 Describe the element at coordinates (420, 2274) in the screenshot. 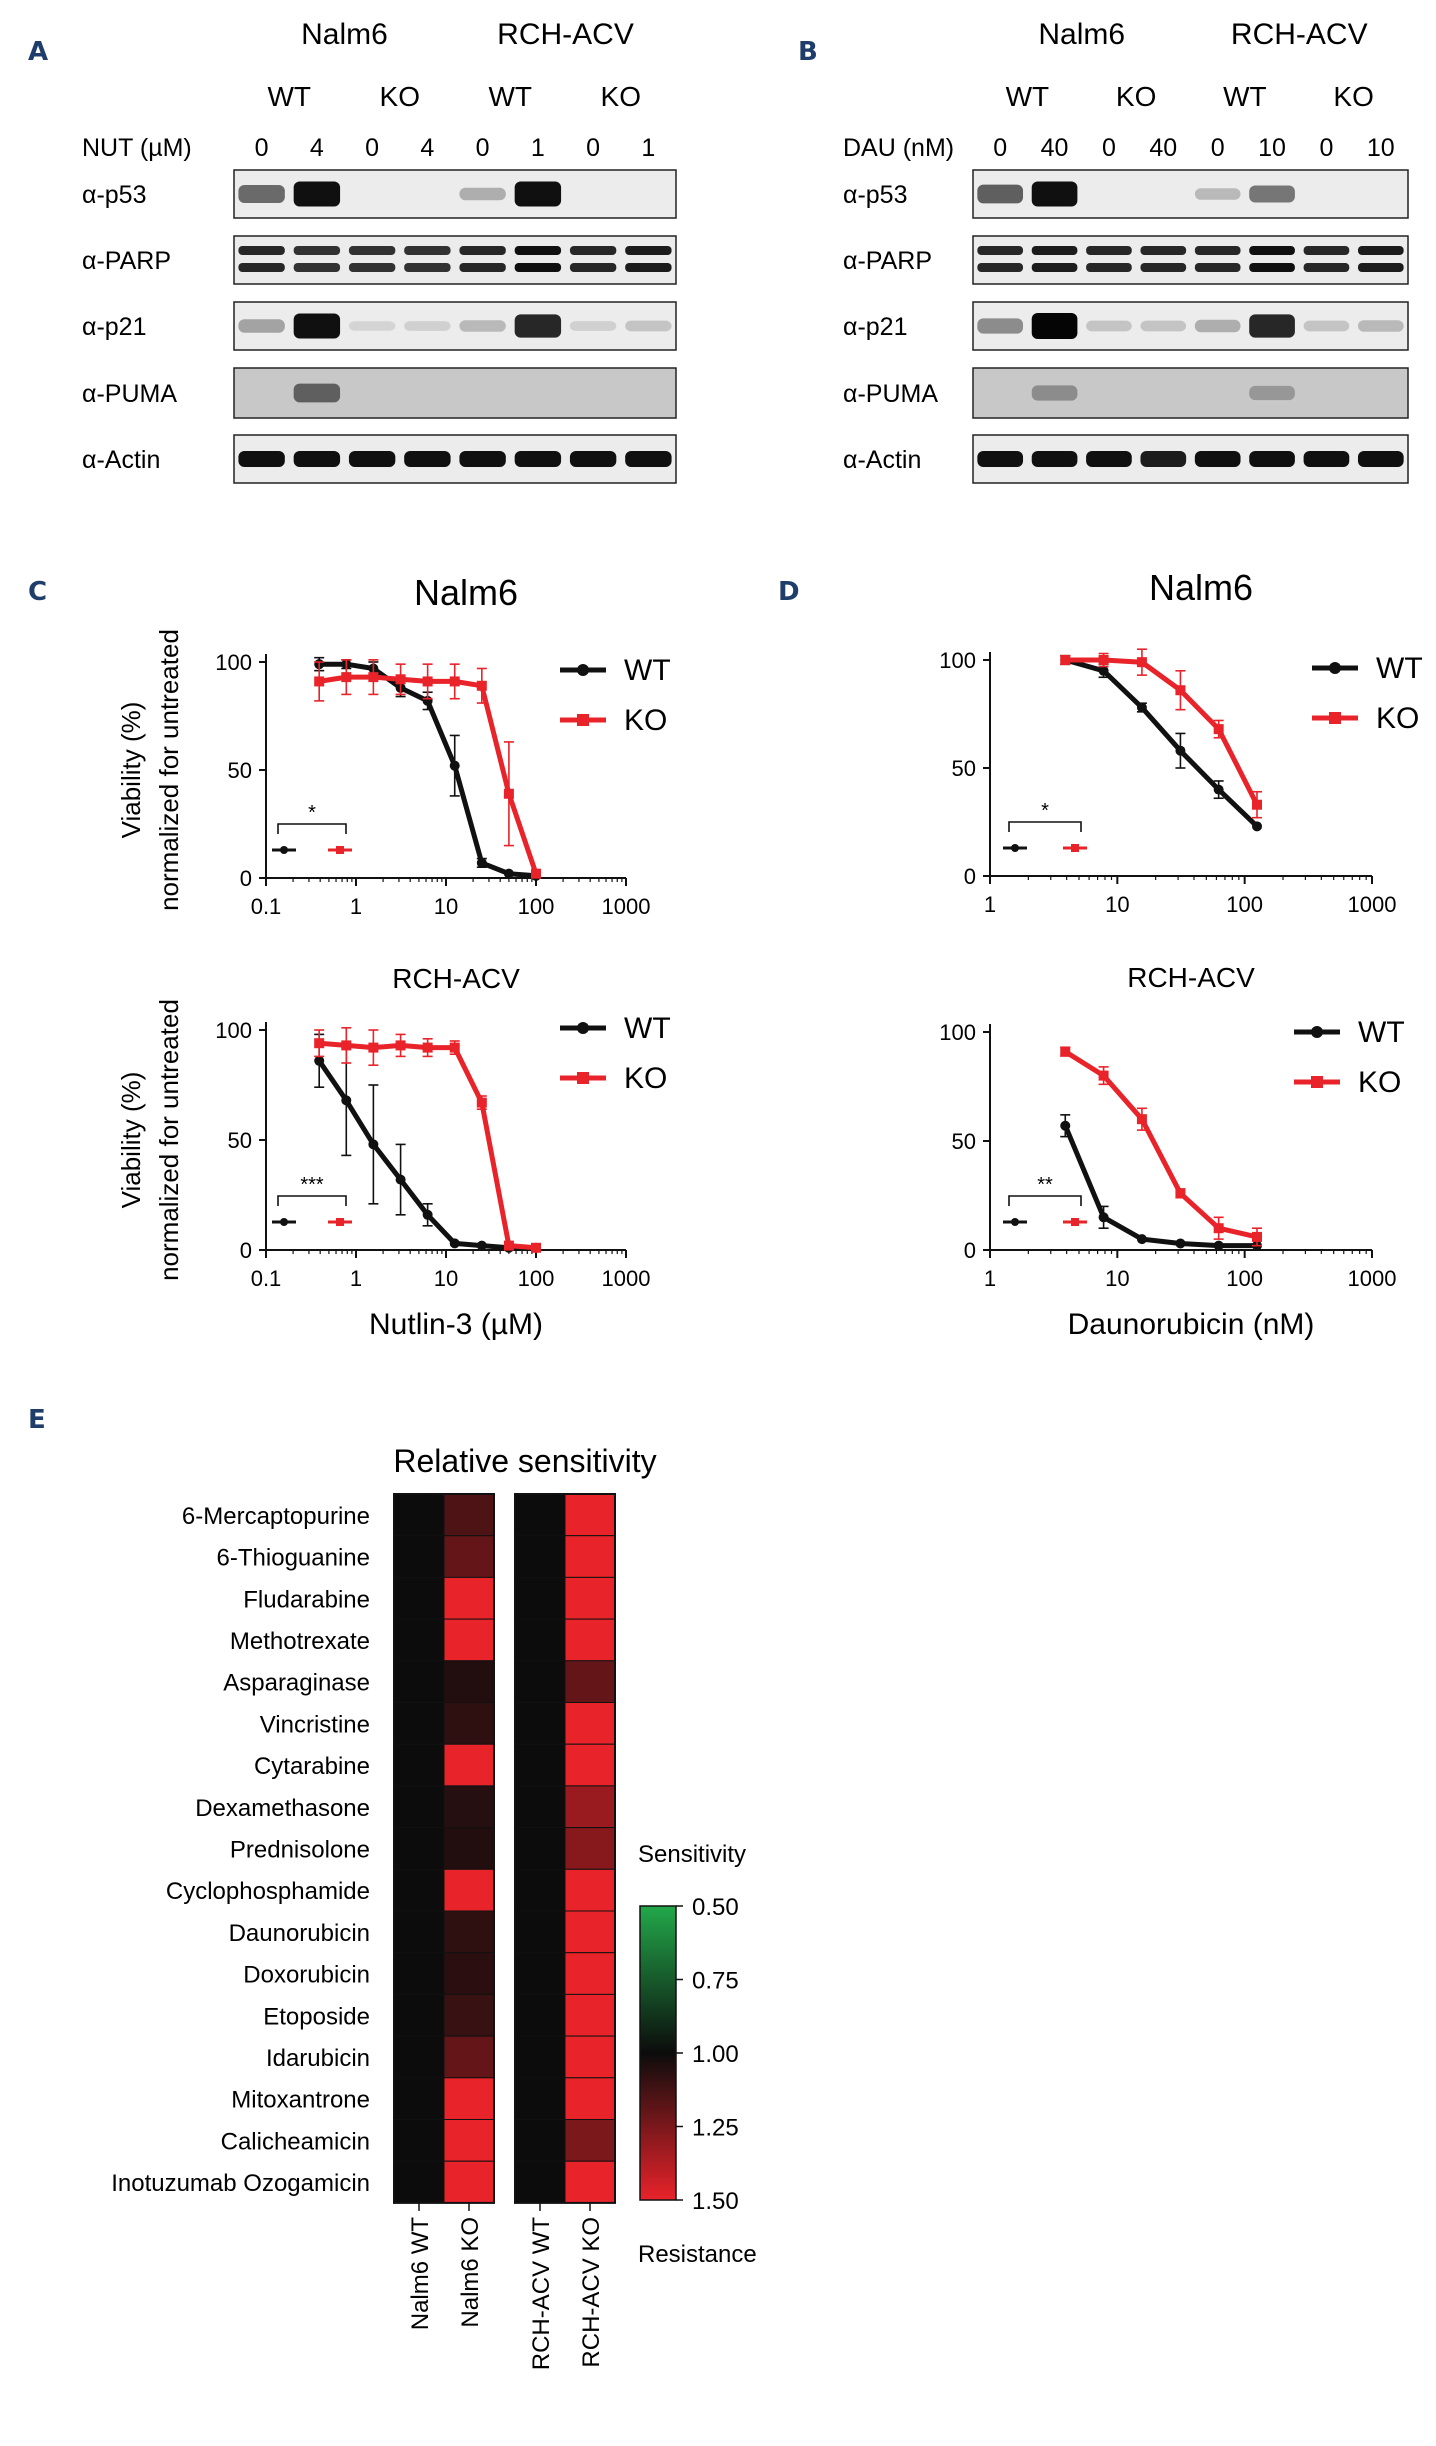

I see `heatmap-col-label: Nalm6 WT` at that location.